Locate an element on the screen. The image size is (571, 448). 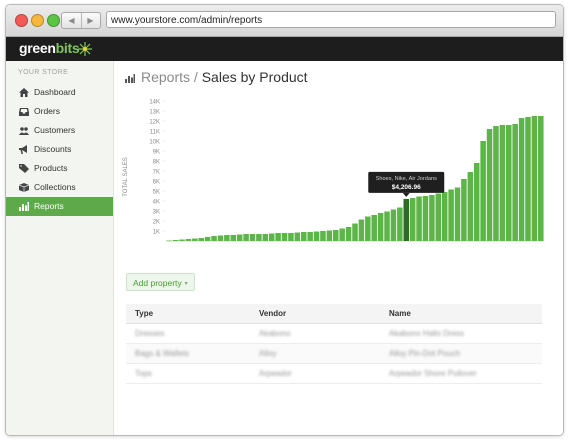
table-row: Bags & Wallets Alloy Alloy Pin-Dot Pouch is located at coordinates (334, 354).